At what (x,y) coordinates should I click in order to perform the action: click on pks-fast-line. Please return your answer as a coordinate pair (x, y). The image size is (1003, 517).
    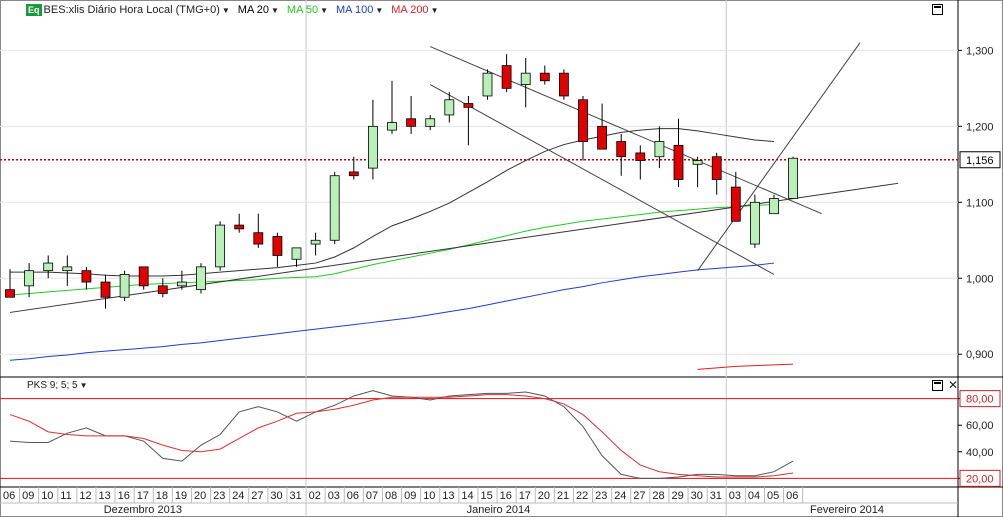
    Looking at the image, I should click on (401, 436).